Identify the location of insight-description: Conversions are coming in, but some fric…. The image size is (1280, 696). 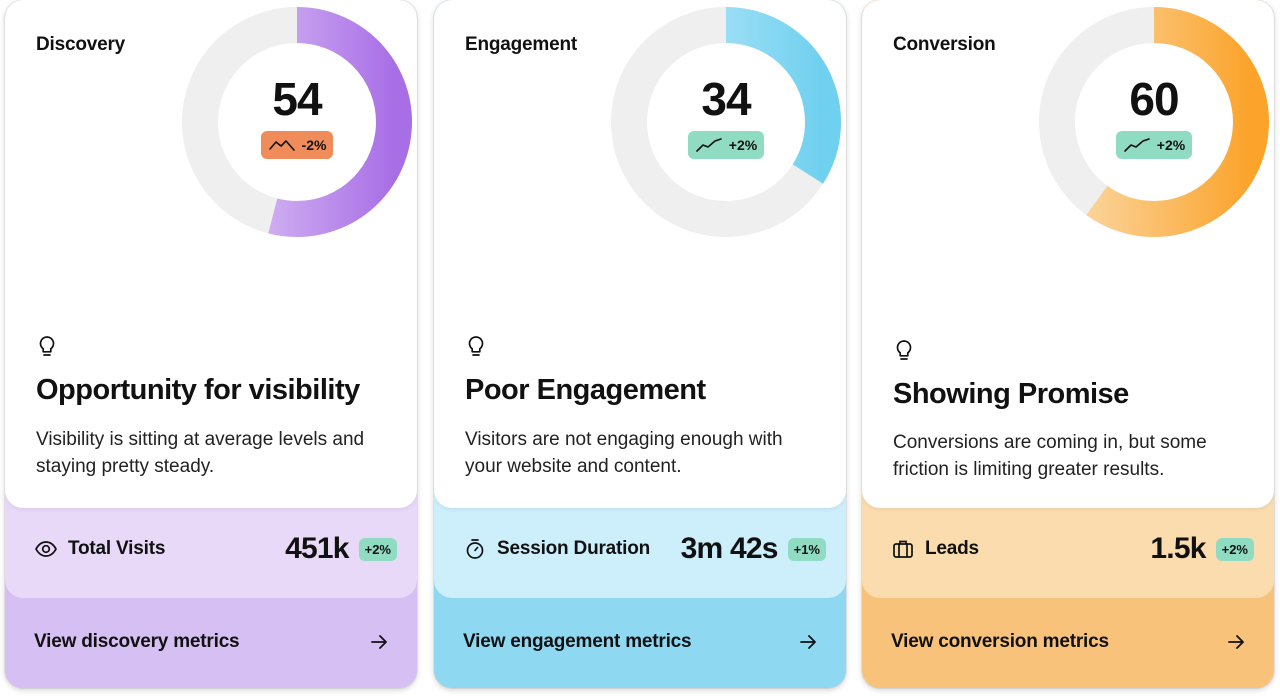
(1050, 456).